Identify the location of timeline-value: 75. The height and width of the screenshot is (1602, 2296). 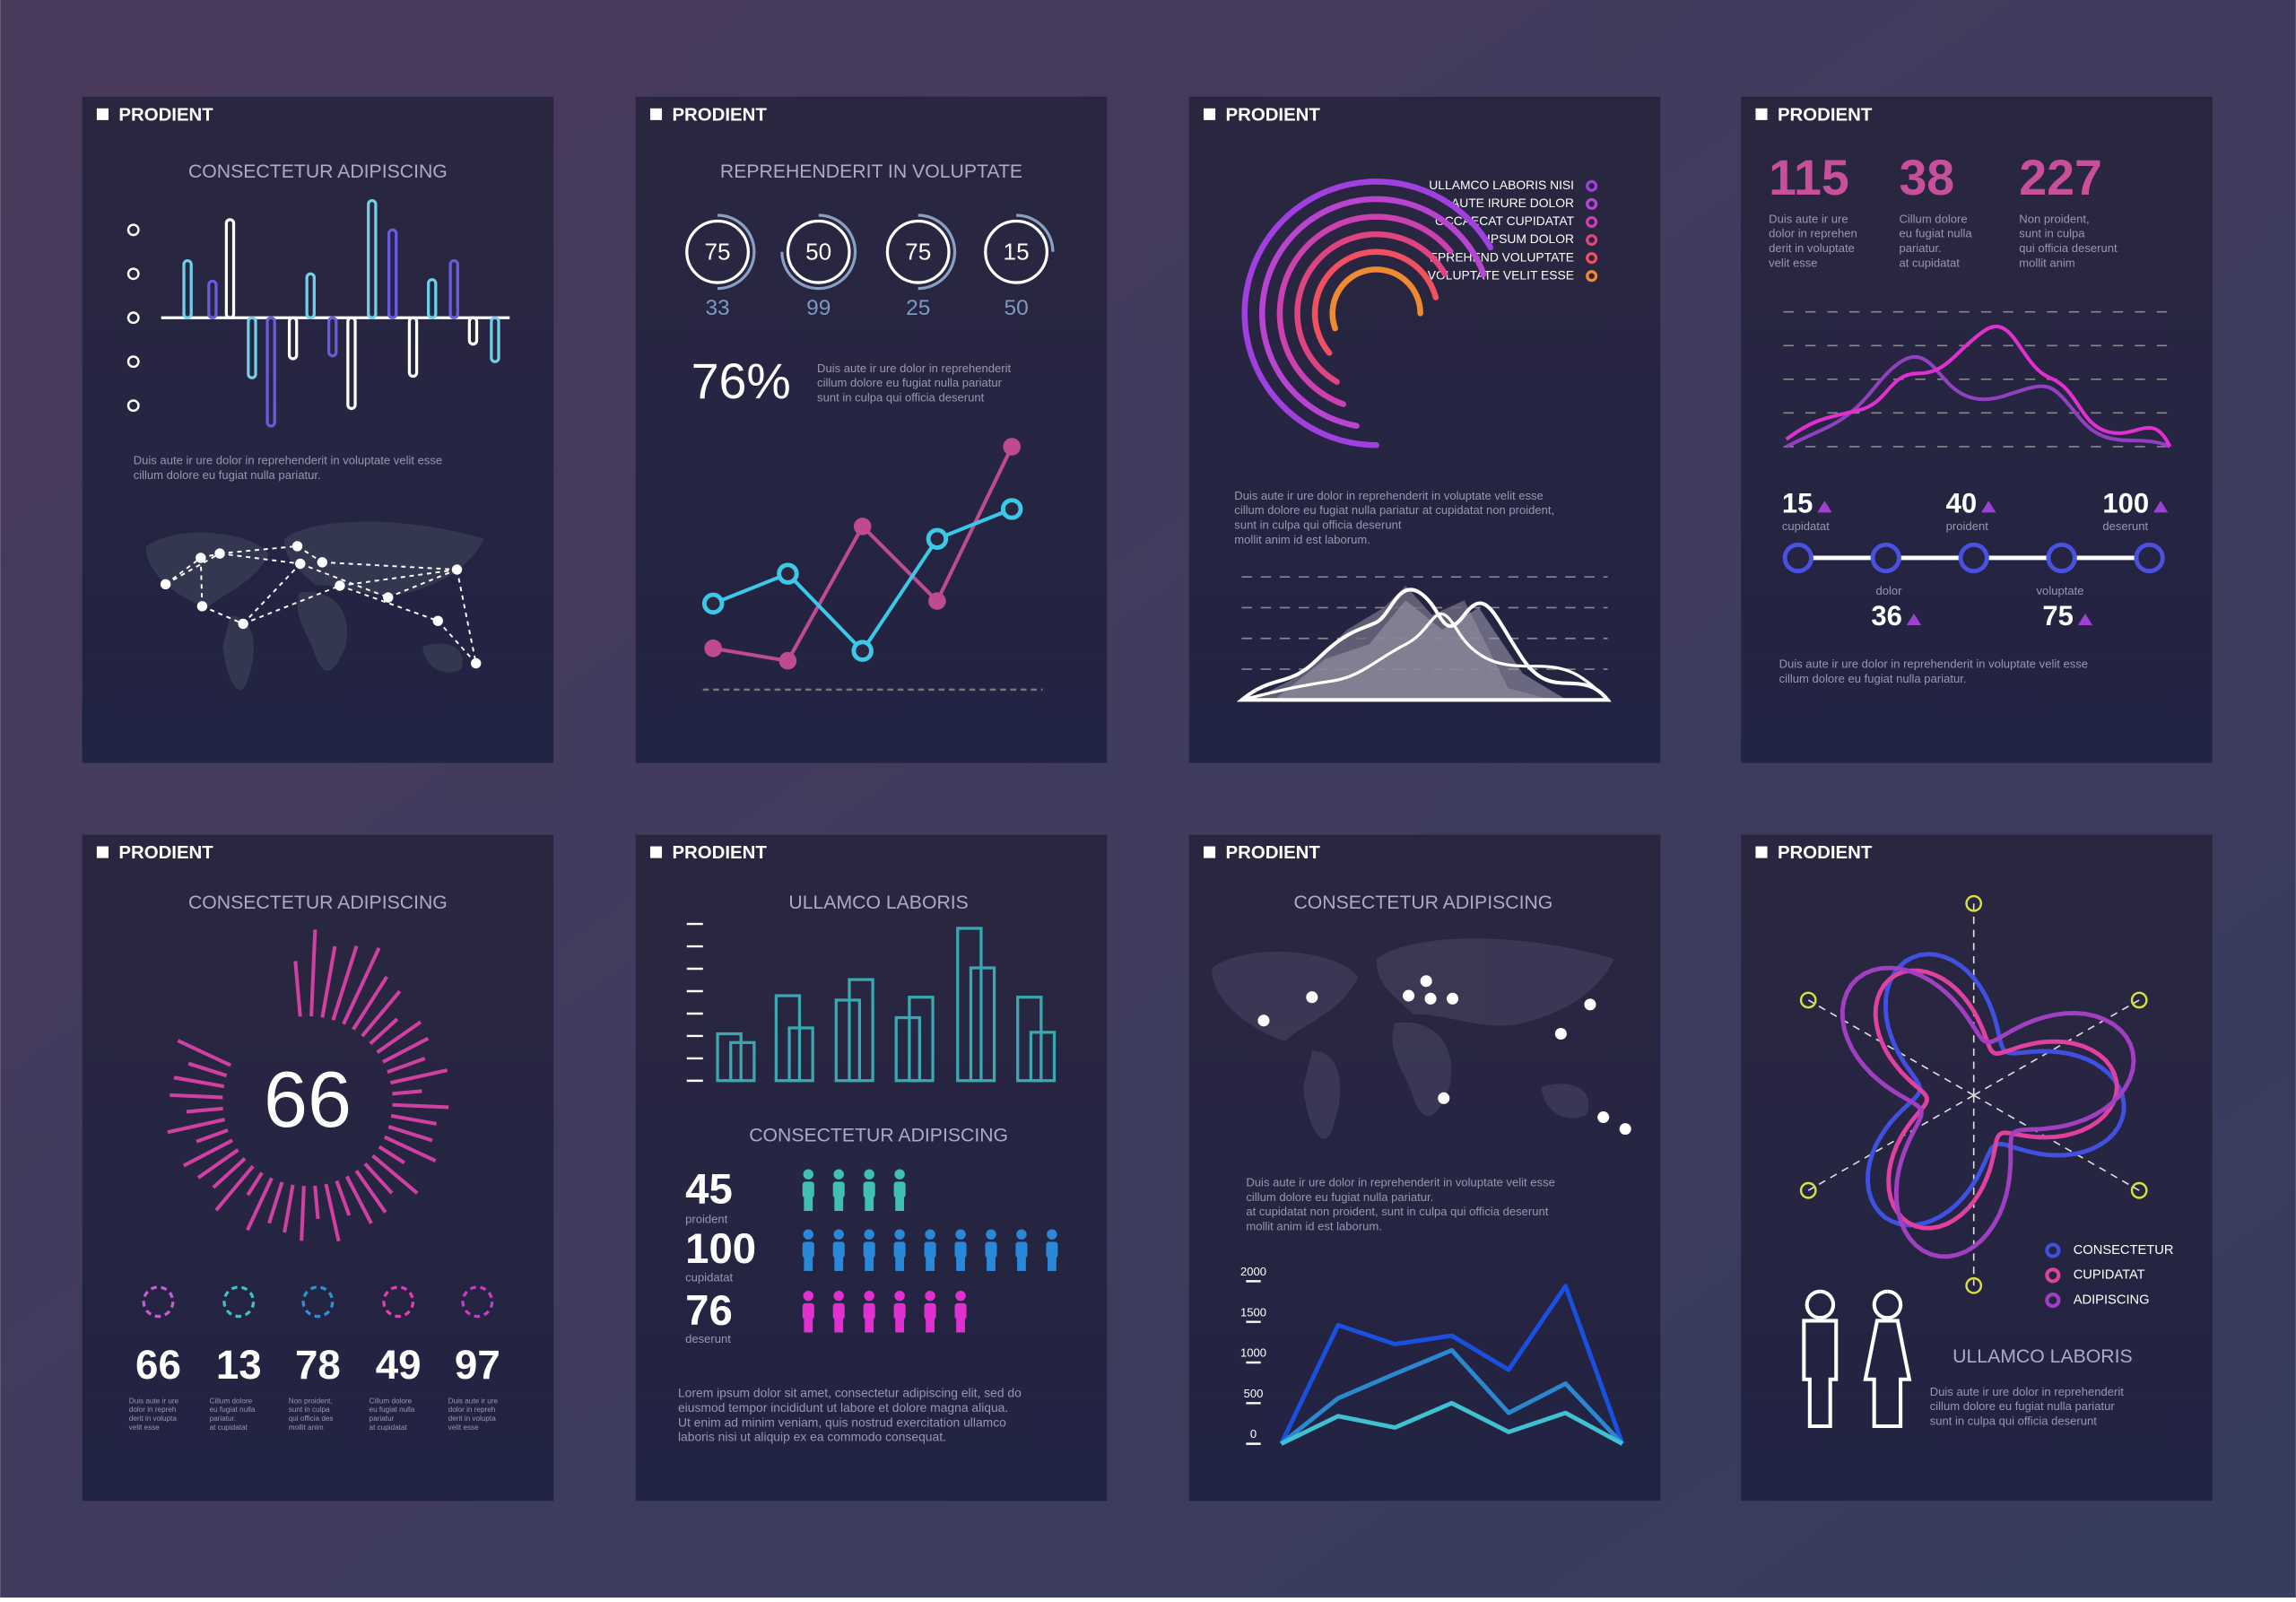
(2057, 615).